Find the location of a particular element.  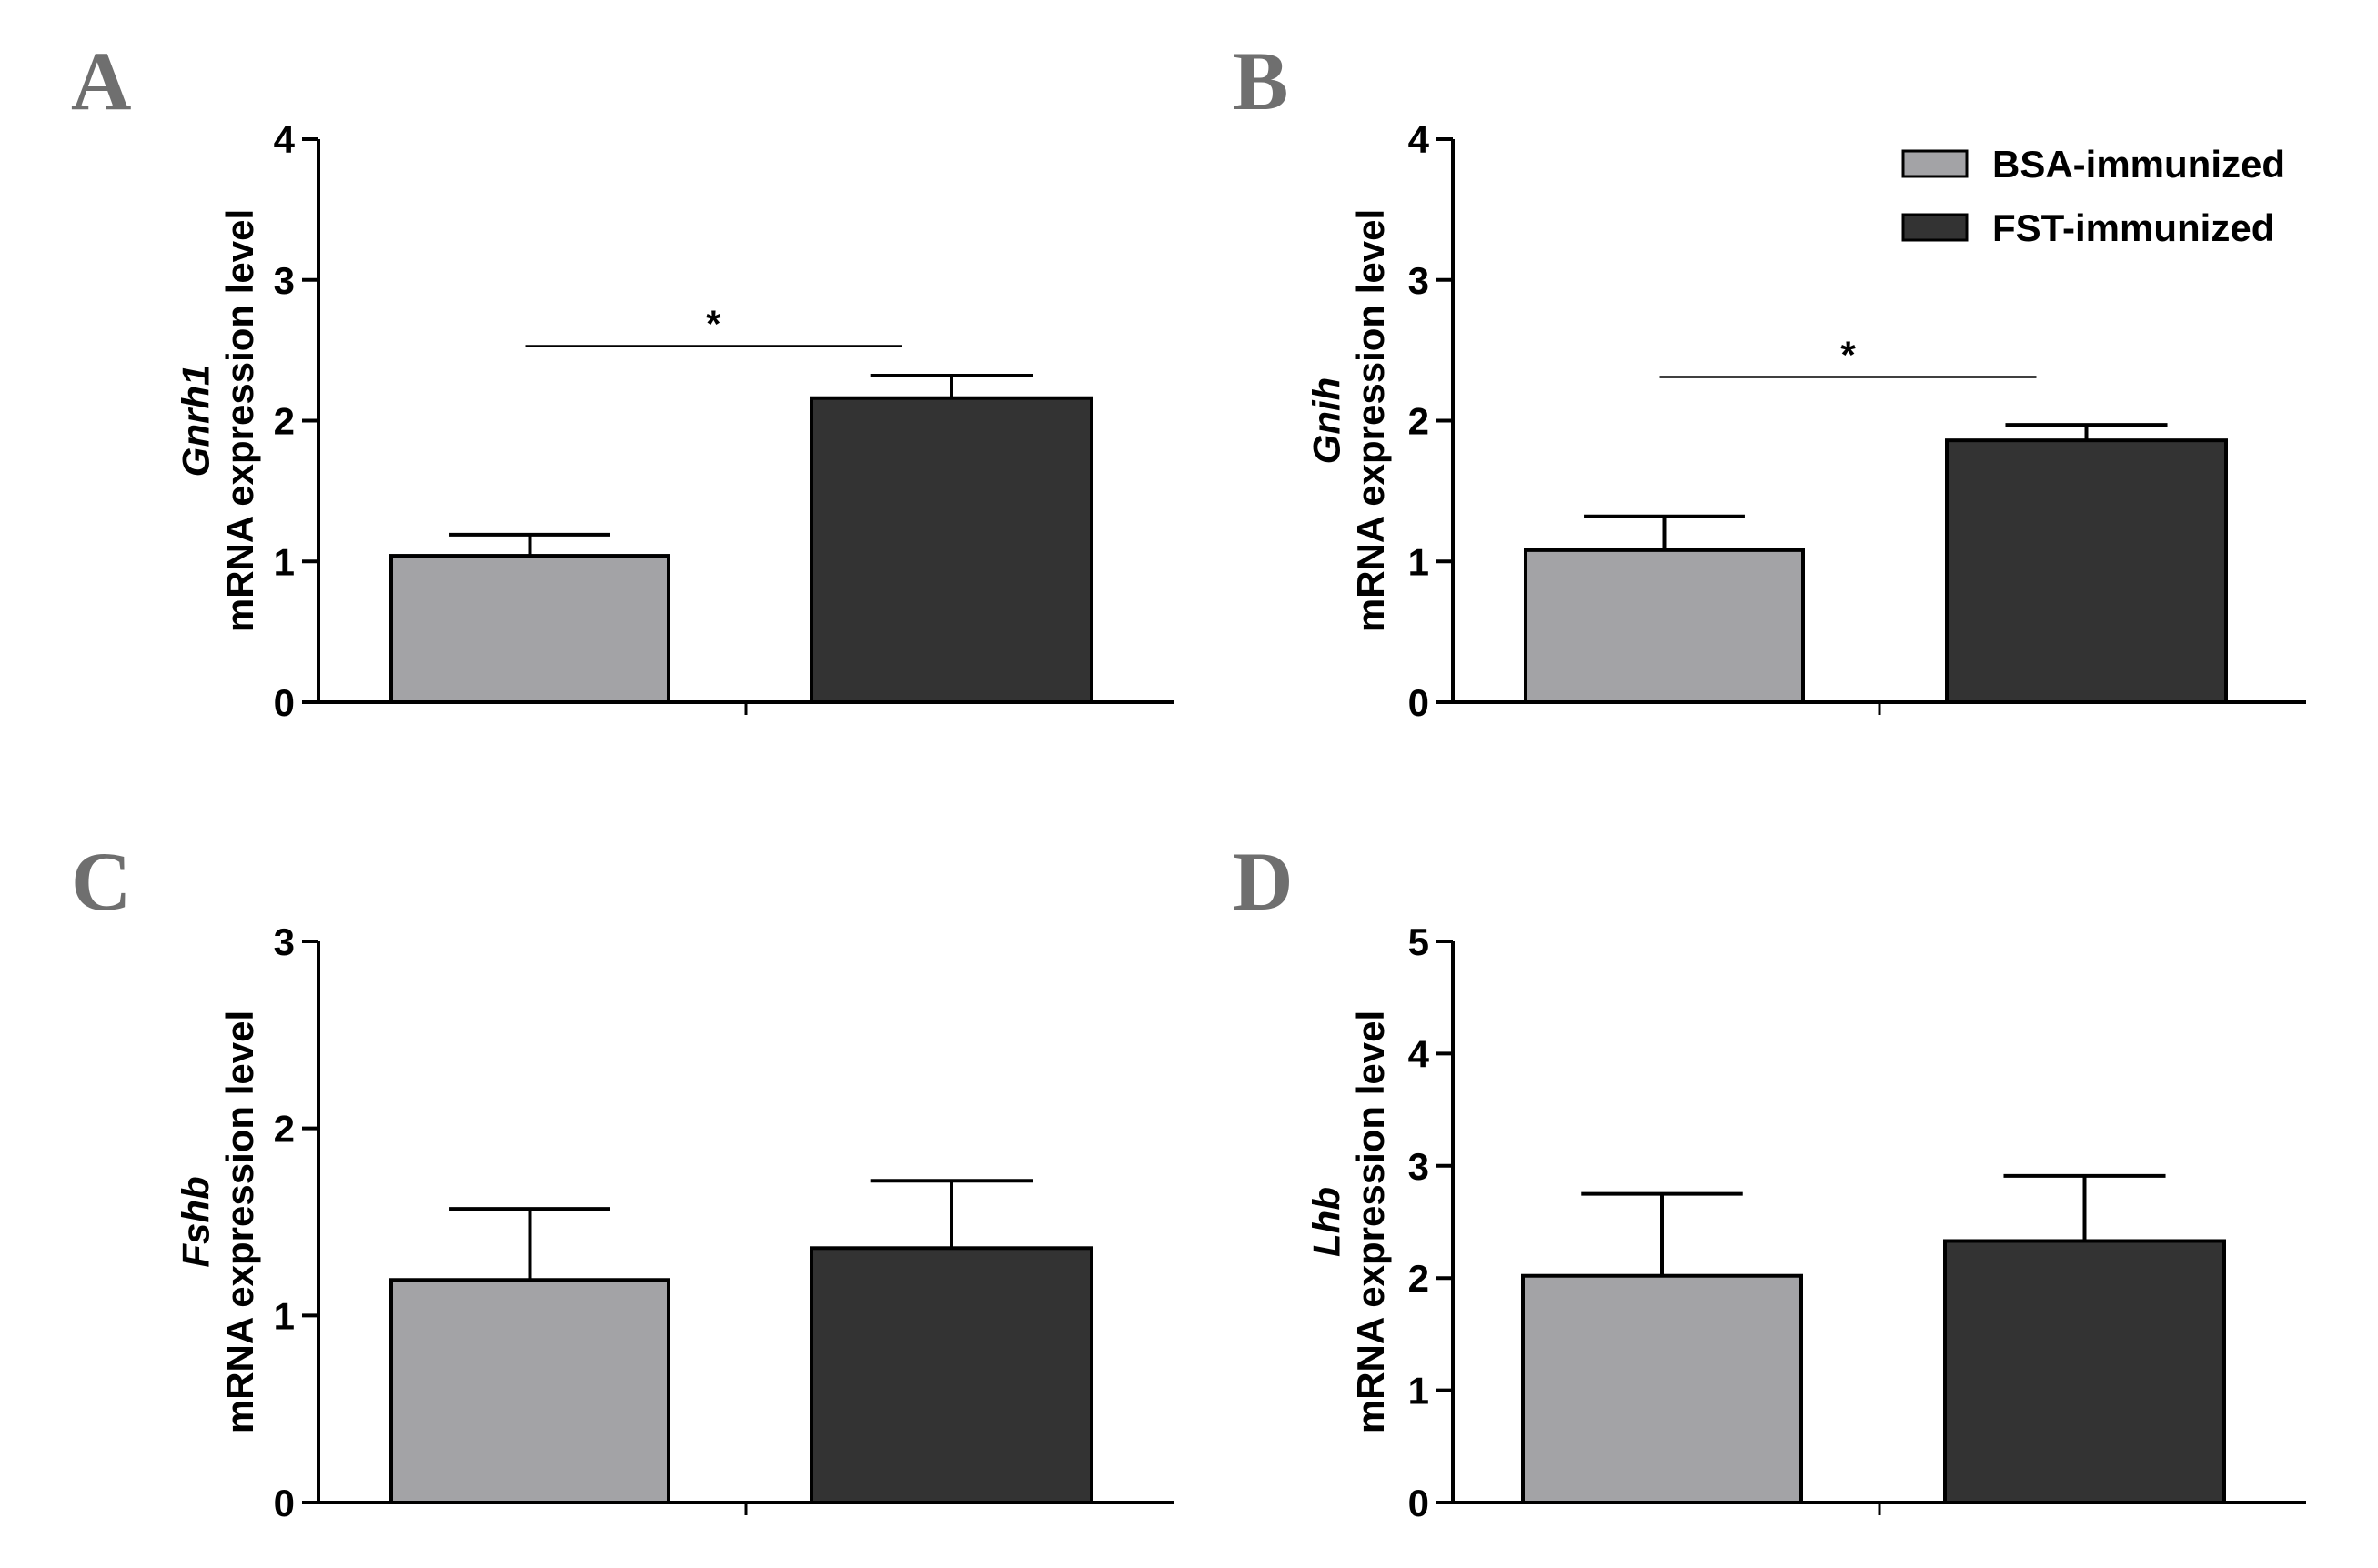

y-axis-label: LhbmRNA expression level is located at coordinates (1349, 1221).